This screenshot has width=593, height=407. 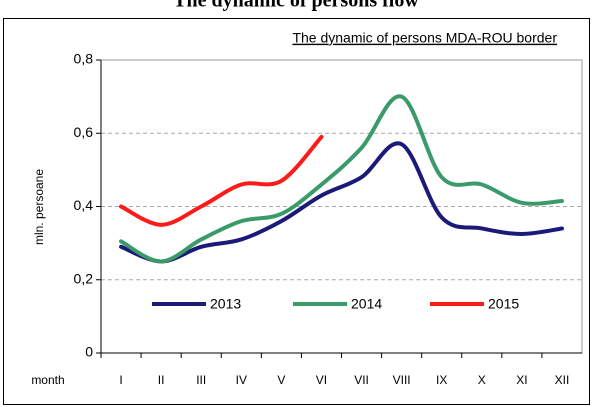 What do you see at coordinates (84, 278) in the screenshot?
I see `y-tick-label: 0,2` at bounding box center [84, 278].